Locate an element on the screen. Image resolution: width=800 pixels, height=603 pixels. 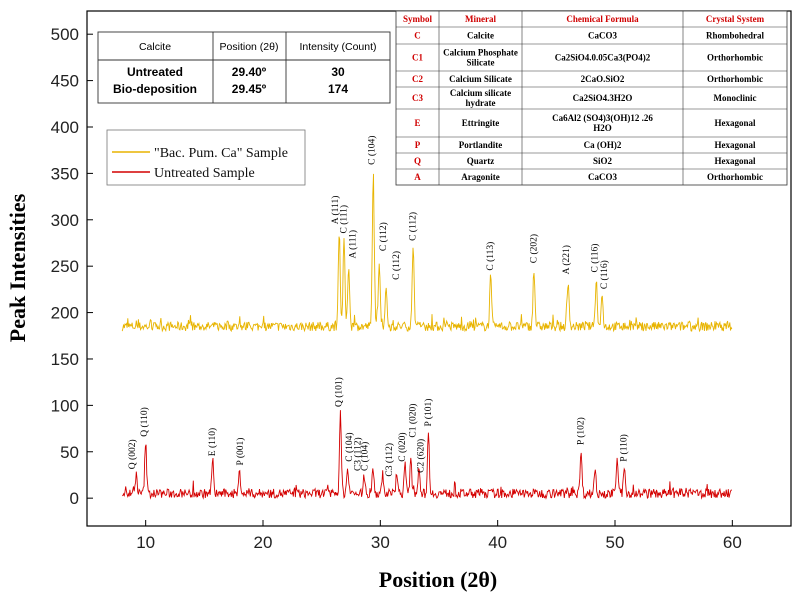
mineral-table-text-line: Monoclinic is located at coordinates (735, 98).